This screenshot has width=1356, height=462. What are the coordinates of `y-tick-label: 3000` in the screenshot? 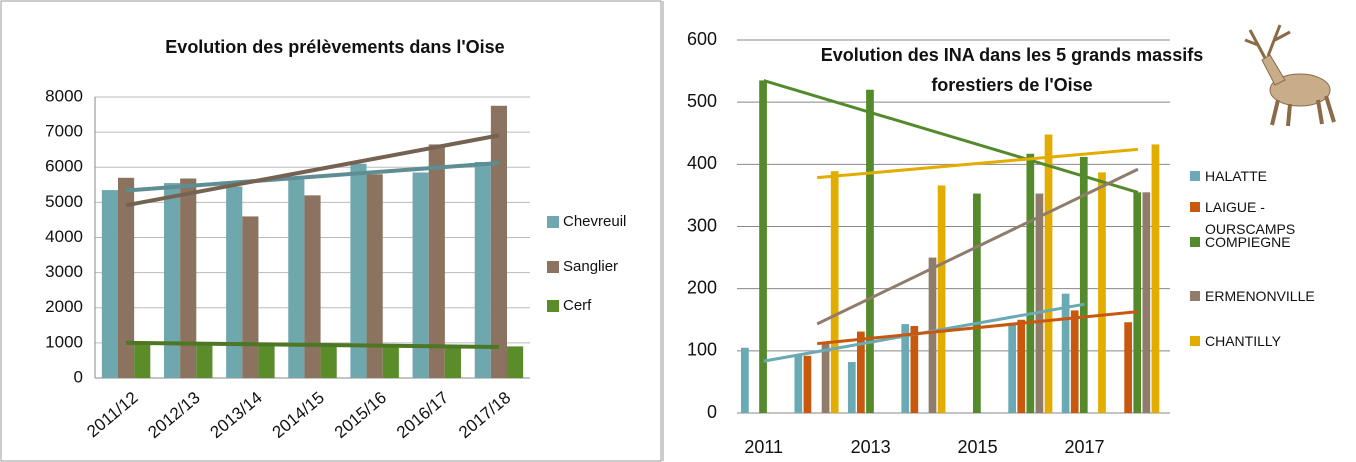 It's located at (64, 271).